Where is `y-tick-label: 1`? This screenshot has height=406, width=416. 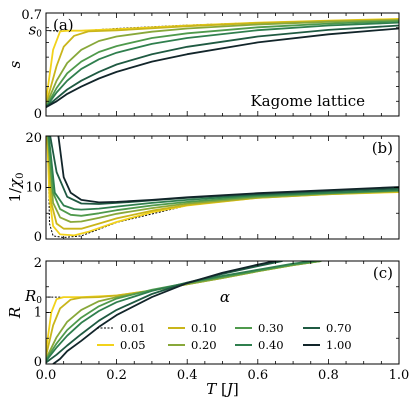
y-tick-label: 1 is located at coordinates (38, 313).